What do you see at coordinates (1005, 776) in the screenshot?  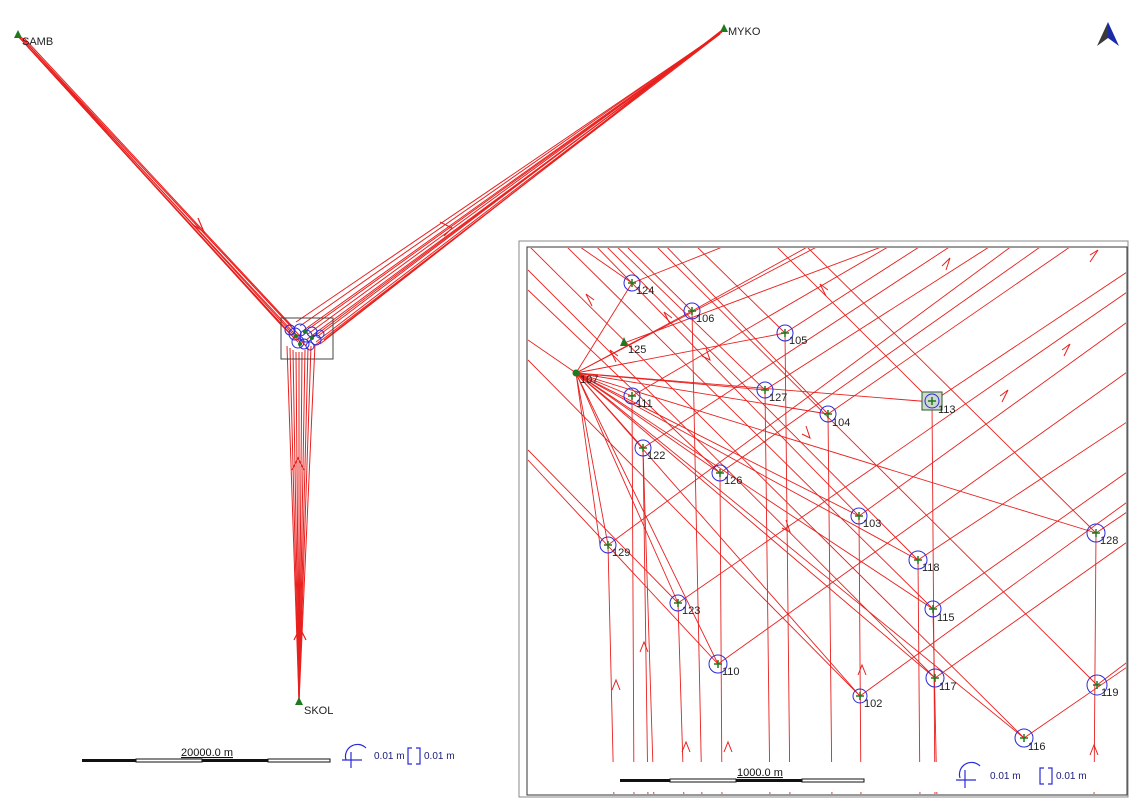 I see `inset-ellipse-tolerance: 0.01 m` at bounding box center [1005, 776].